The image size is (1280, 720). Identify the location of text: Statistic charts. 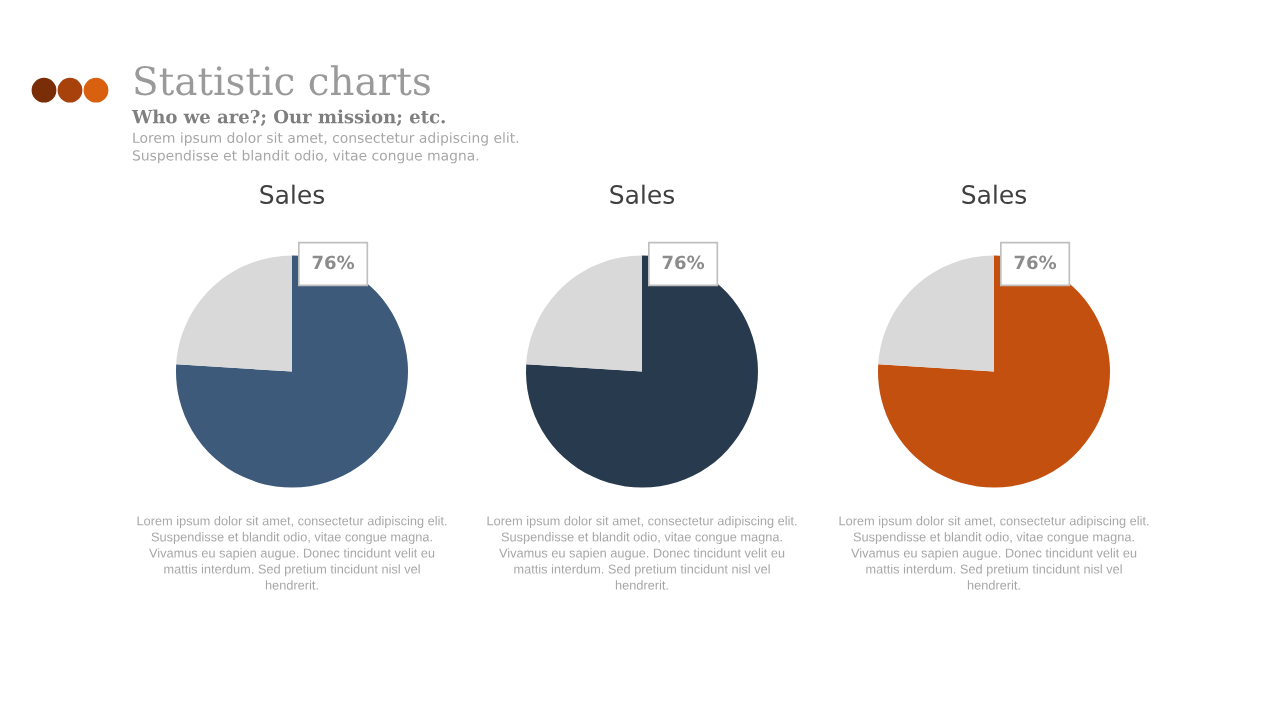
(282, 80).